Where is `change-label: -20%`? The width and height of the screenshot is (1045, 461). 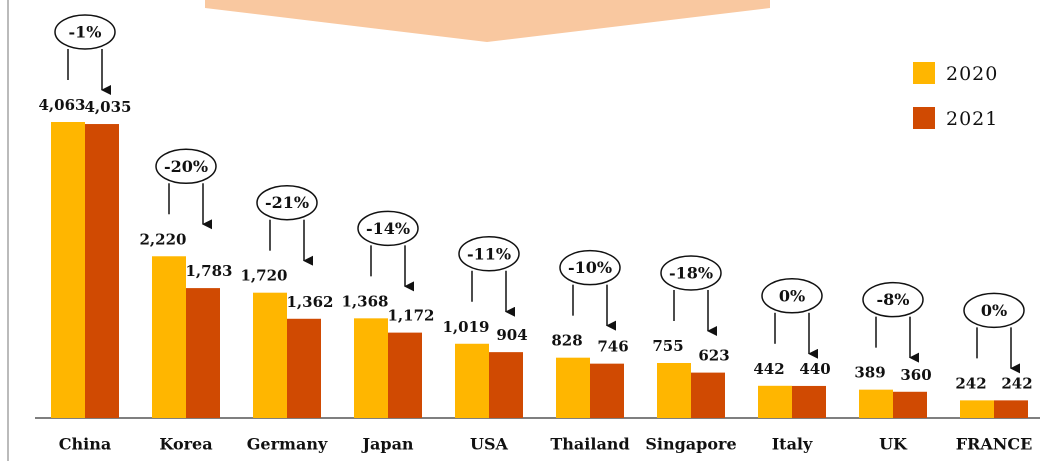
change-label: -20% is located at coordinates (186, 166).